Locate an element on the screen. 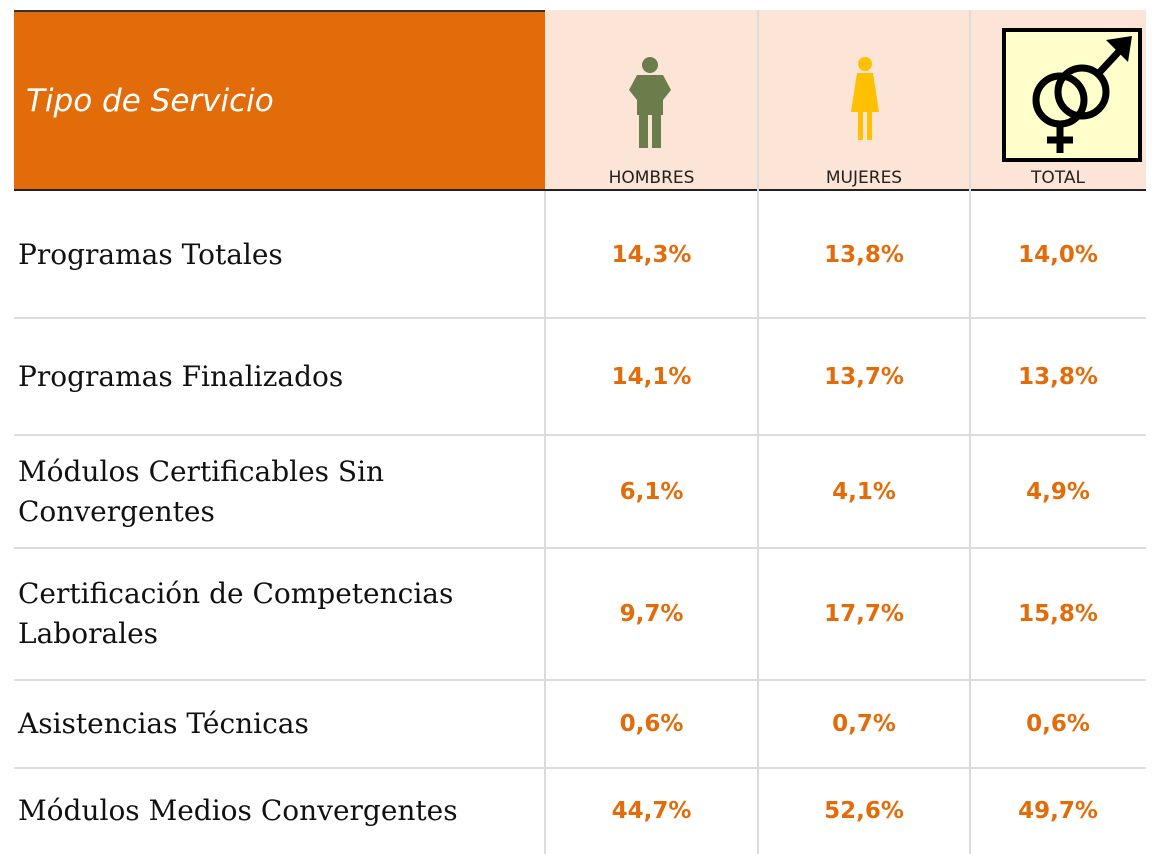 This screenshot has height=854, width=1160. cell-value: 4,1% is located at coordinates (864, 491).